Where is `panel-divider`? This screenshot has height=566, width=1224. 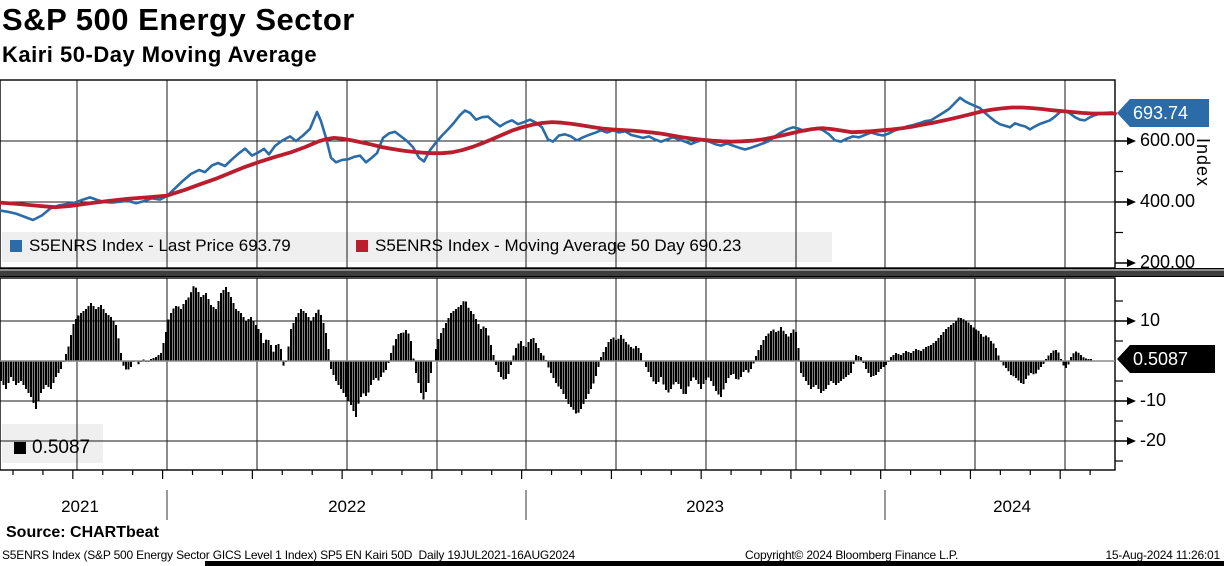
panel-divider is located at coordinates (612, 272).